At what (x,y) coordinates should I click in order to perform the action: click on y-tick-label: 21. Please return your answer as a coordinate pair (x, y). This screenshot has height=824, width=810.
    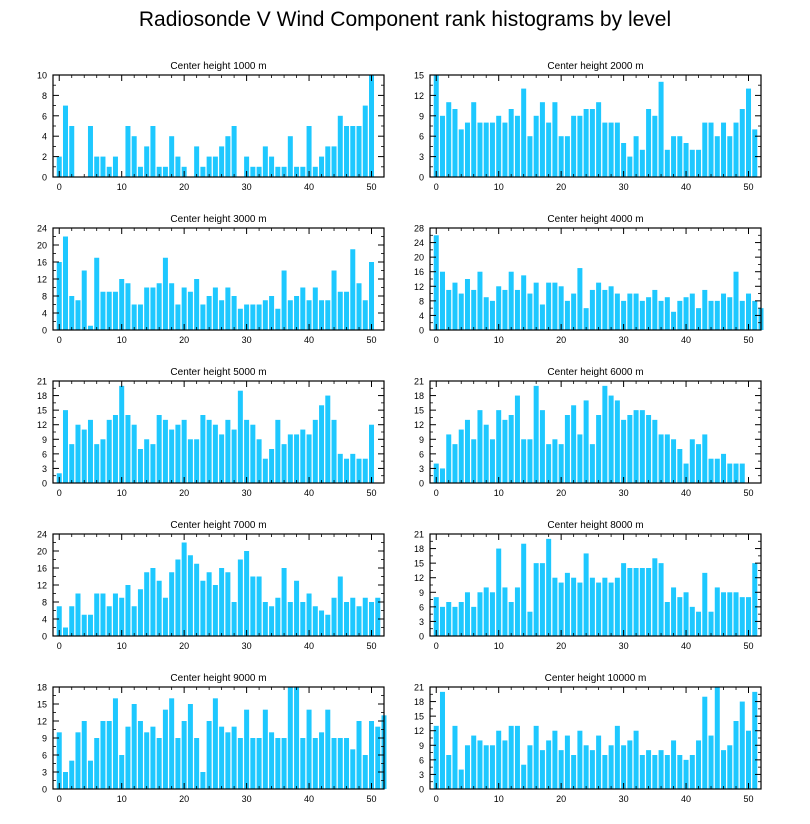
    Looking at the image, I should click on (419, 535).